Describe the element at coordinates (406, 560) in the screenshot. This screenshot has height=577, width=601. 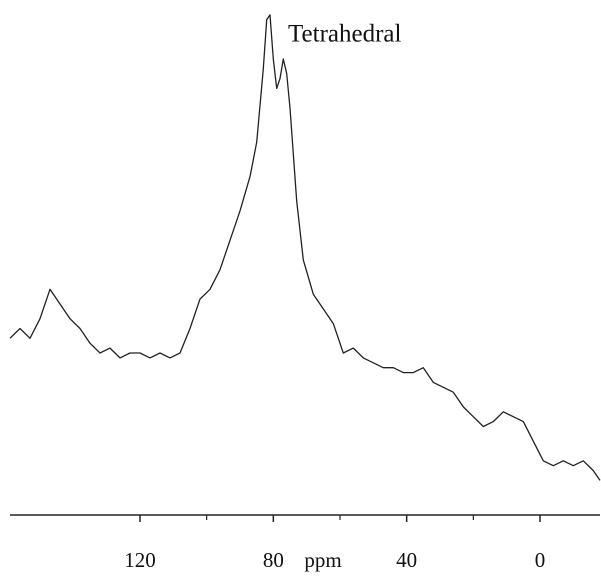
I see `x-tick-label: 40` at that location.